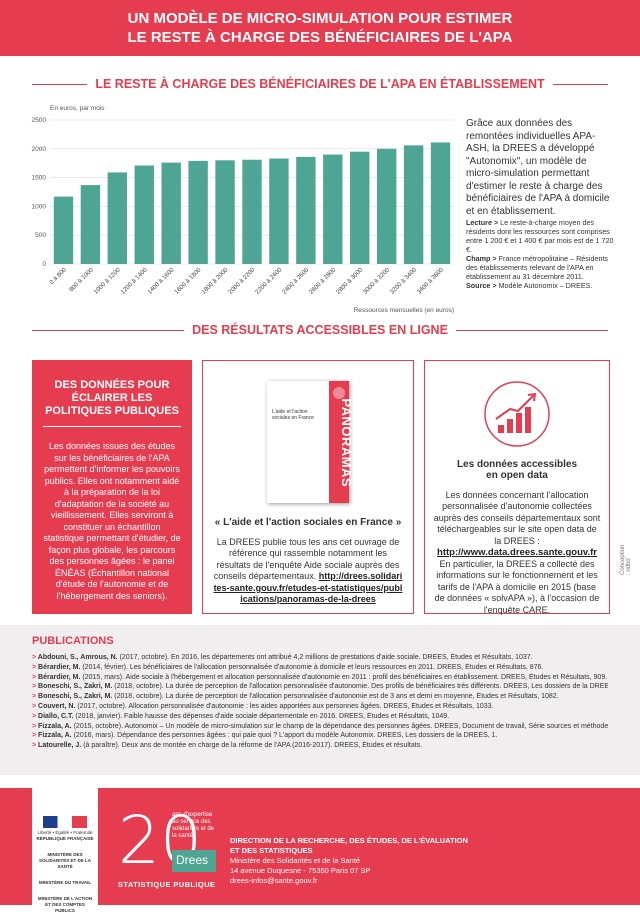 The image size is (640, 914). What do you see at coordinates (431, 281) in the screenshot?
I see `x-tick-label: 3400 à 3600` at bounding box center [431, 281].